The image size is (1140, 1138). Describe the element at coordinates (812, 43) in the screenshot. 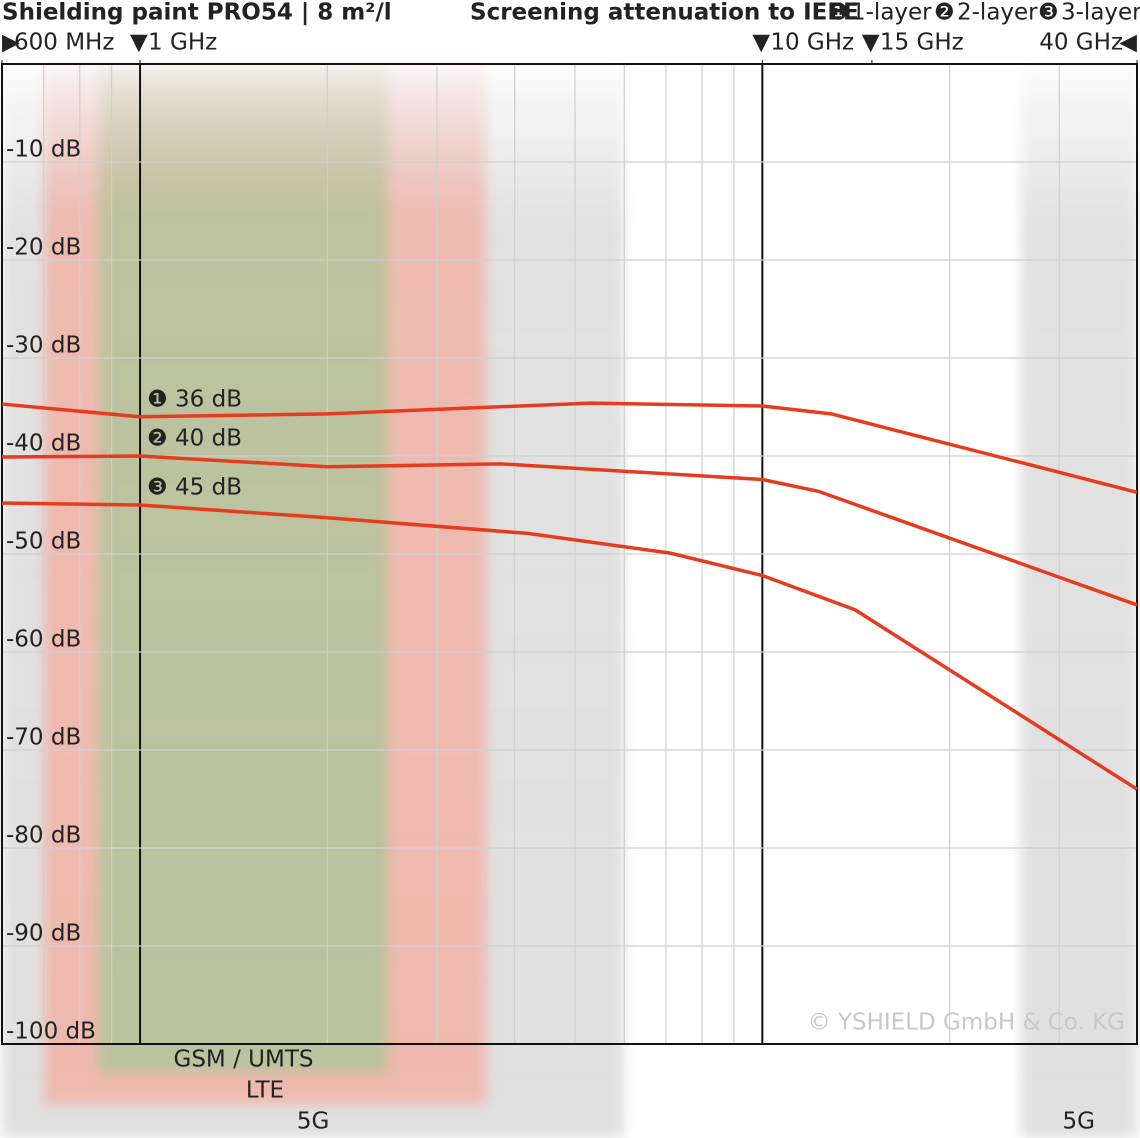

I see `x-tick-label: 10 GHz` at that location.